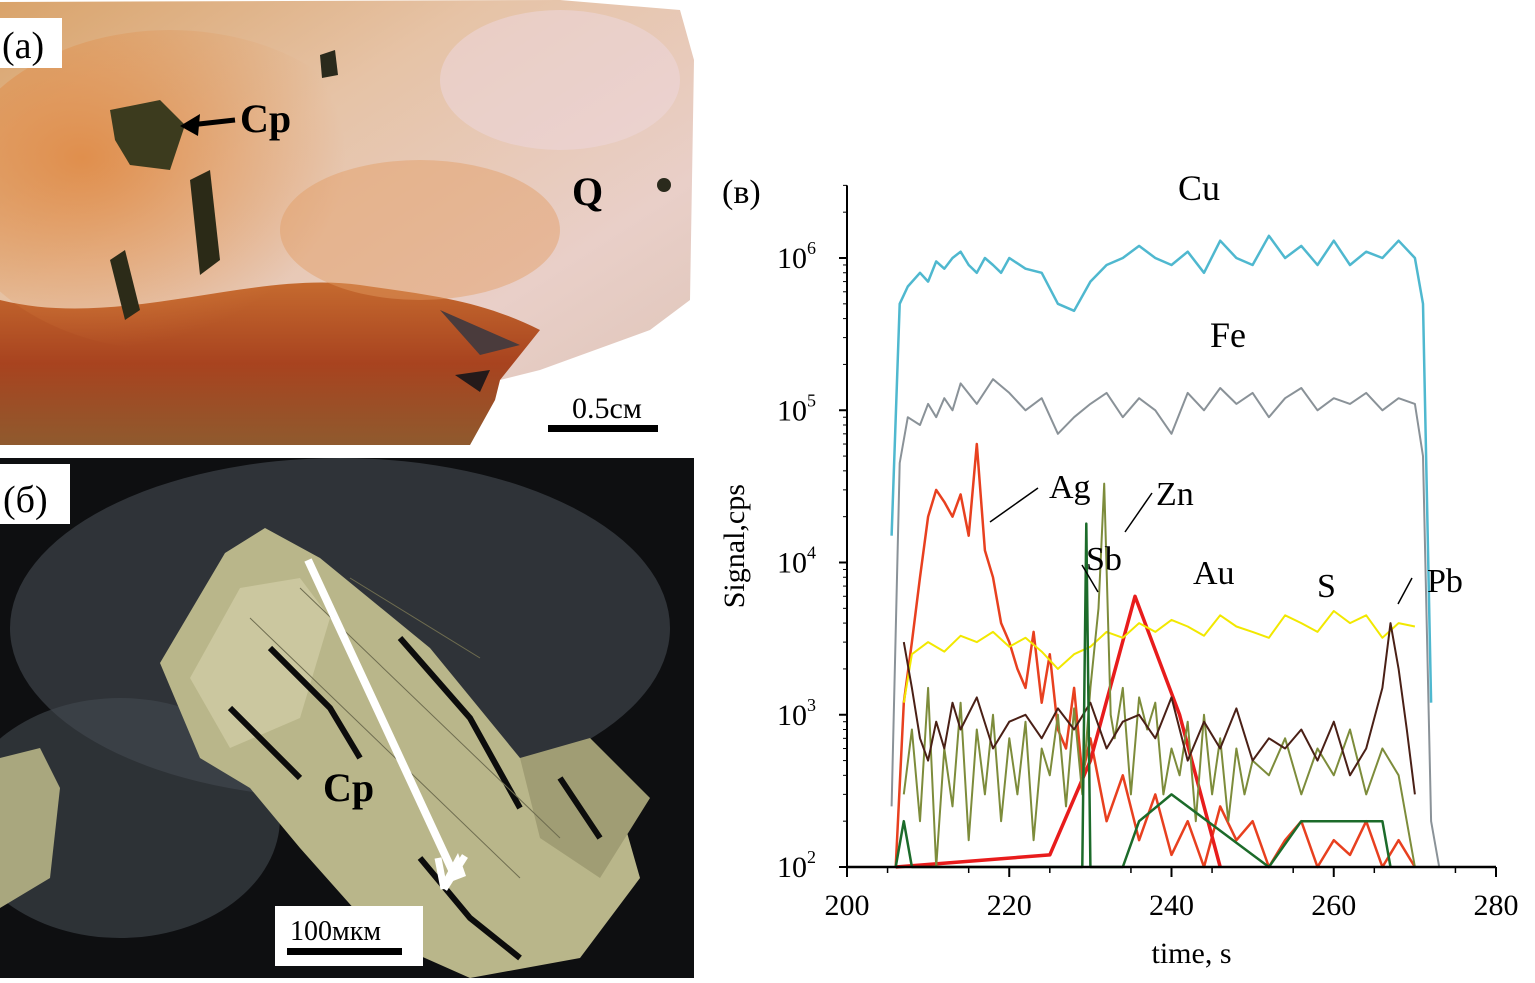  I want to click on series-line-zn, so click(1159, 675).